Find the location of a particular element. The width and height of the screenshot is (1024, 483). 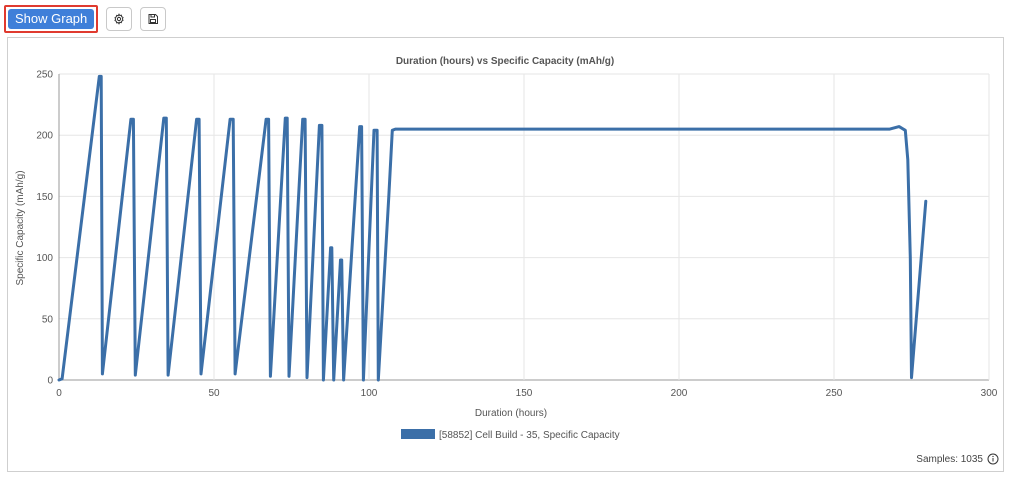

show-graph-highlight: Show Graph is located at coordinates (51, 19).